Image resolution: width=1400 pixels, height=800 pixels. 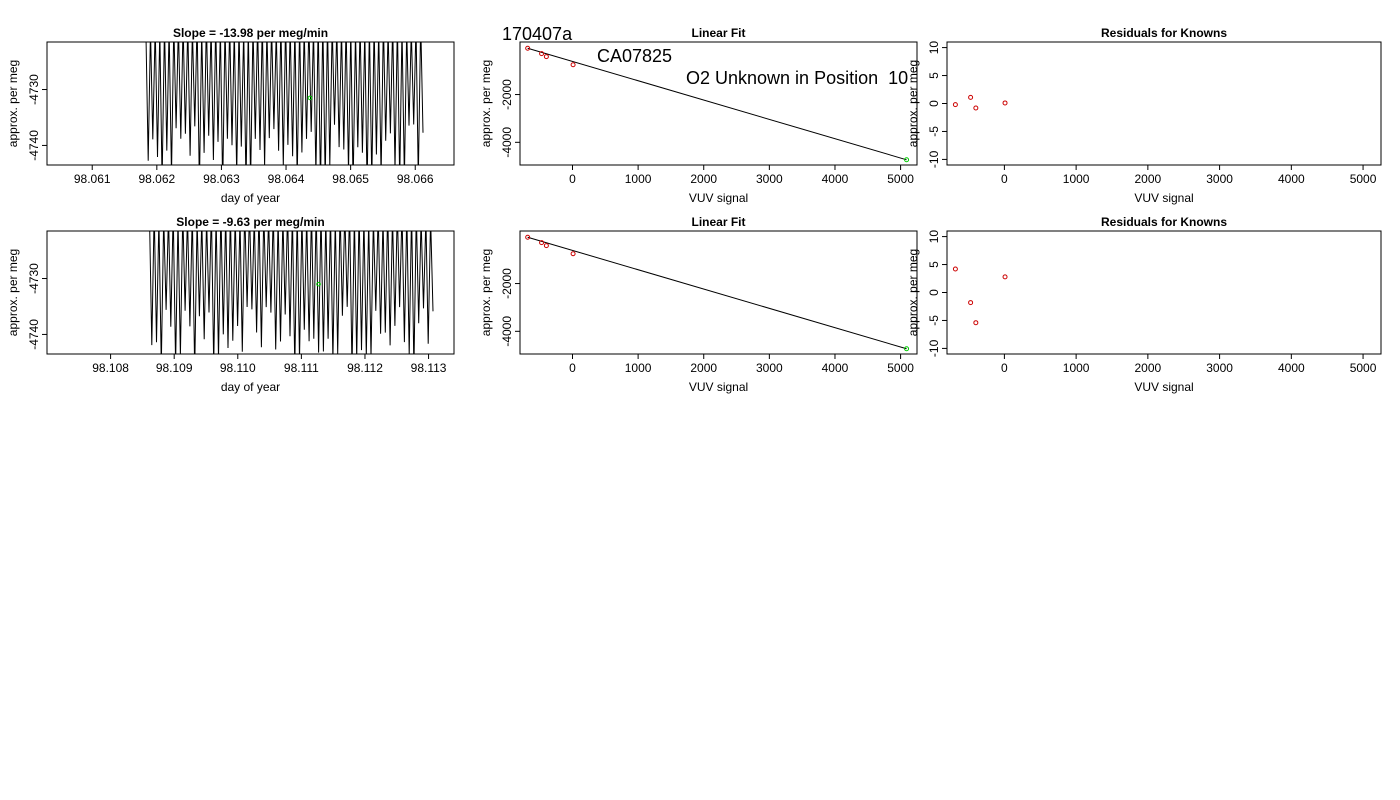 I want to click on x-tick-label: 98.111, so click(x=301, y=368).